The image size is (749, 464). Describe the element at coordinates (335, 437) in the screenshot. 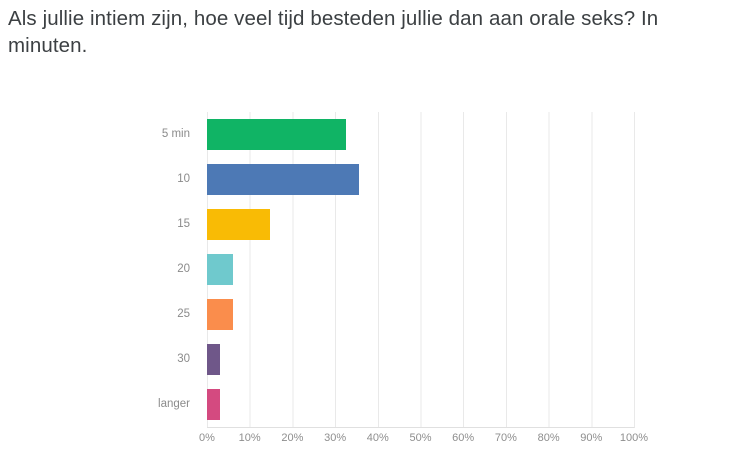

I see `x-tick-label: 30%` at that location.